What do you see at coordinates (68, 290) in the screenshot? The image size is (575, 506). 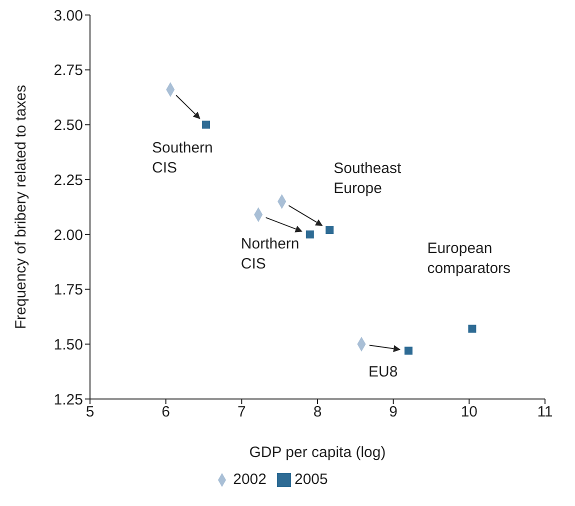 I see `y-tick-label: 1.75` at bounding box center [68, 290].